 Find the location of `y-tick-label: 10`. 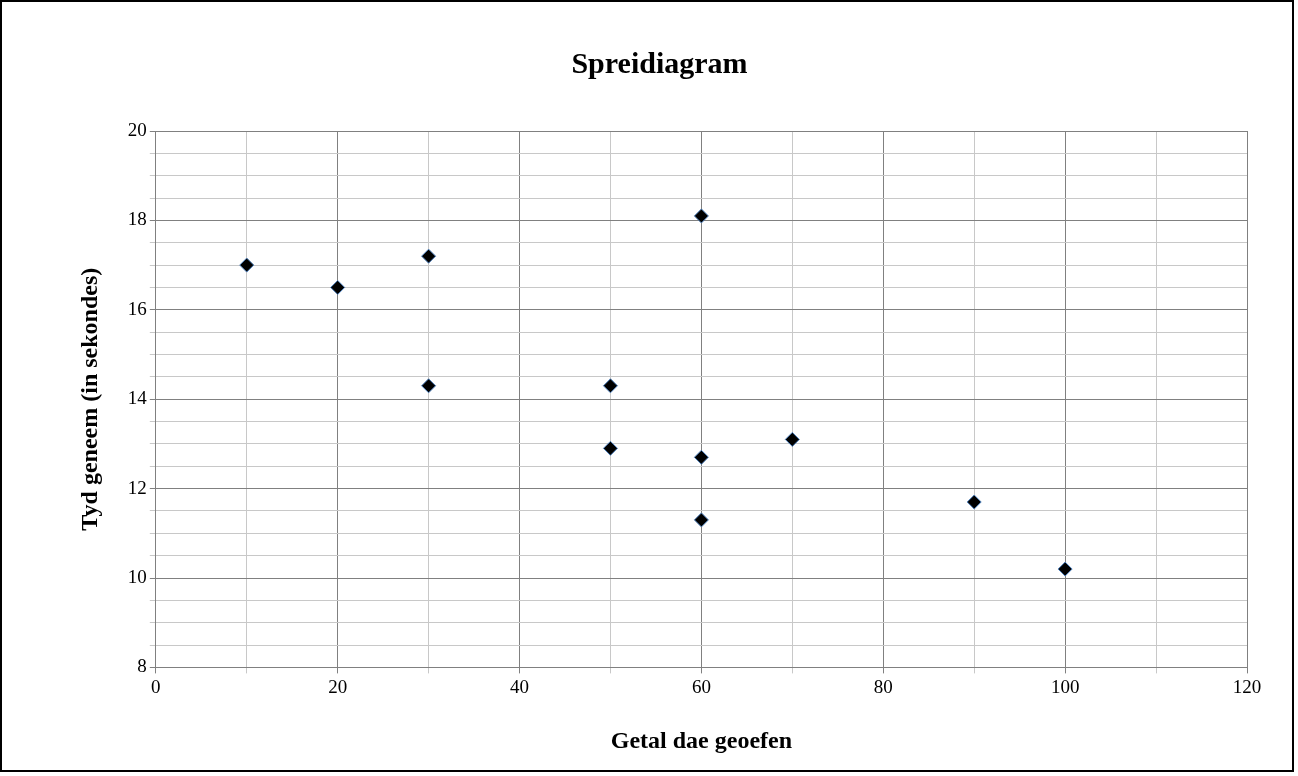

y-tick-label: 10 is located at coordinates (137, 576).